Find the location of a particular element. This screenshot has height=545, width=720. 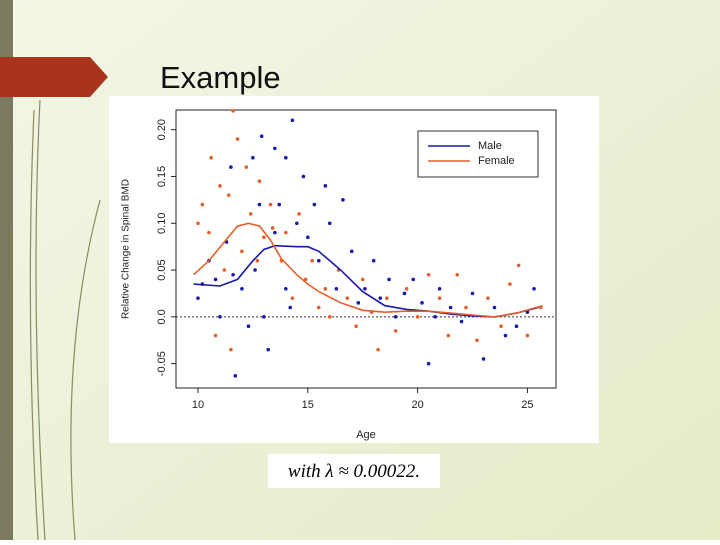

x-tick-label: 10 is located at coordinates (198, 405).